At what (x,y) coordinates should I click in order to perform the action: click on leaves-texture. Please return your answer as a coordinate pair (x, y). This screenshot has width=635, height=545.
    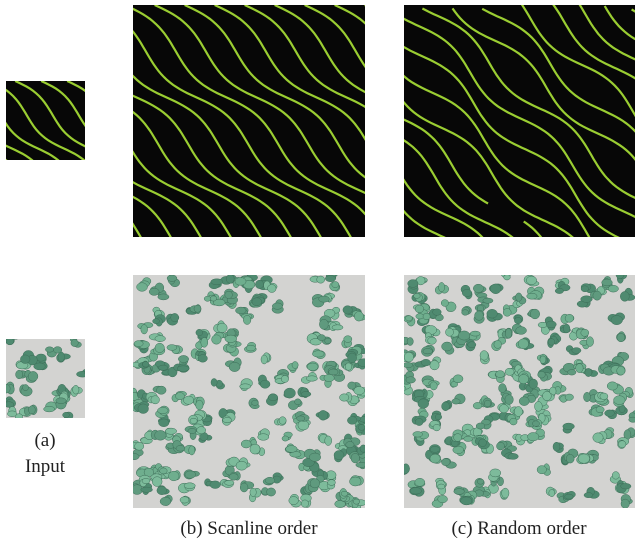
    Looking at the image, I should click on (47, 377).